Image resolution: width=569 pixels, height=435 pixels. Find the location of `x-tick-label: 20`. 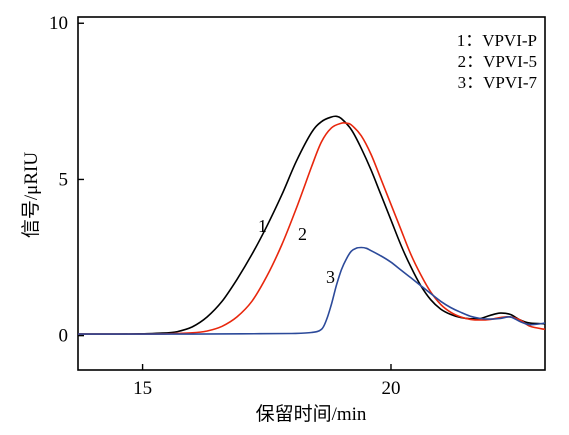

x-tick-label: 20 is located at coordinates (390, 388).